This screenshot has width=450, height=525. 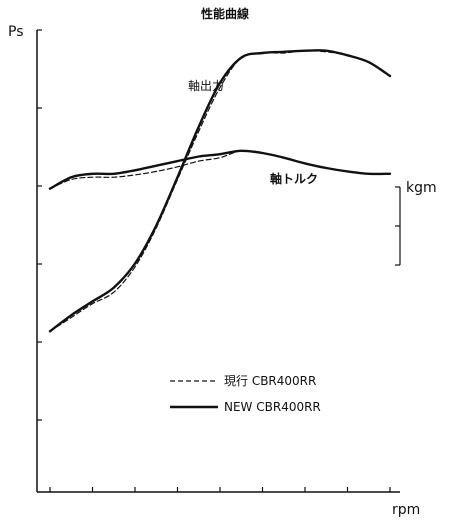 What do you see at coordinates (294, 178) in the screenshot?
I see `torque-curve-label: 軸トルク` at bounding box center [294, 178].